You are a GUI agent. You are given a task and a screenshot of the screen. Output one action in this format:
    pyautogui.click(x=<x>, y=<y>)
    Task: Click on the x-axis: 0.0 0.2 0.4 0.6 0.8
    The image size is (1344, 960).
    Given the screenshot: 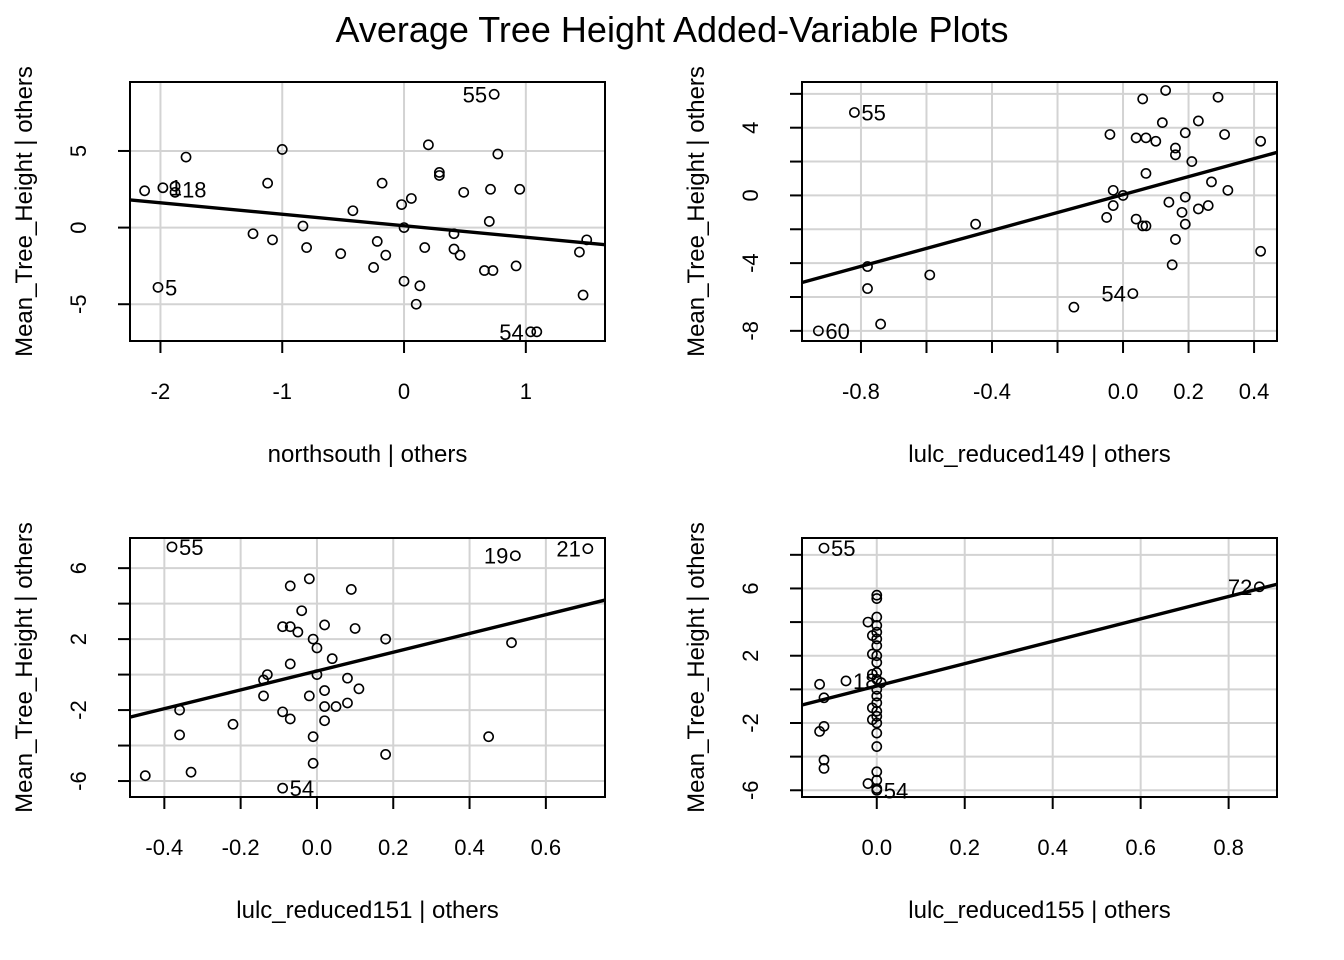 What is the action you would take?
    pyautogui.click(x=1052, y=828)
    